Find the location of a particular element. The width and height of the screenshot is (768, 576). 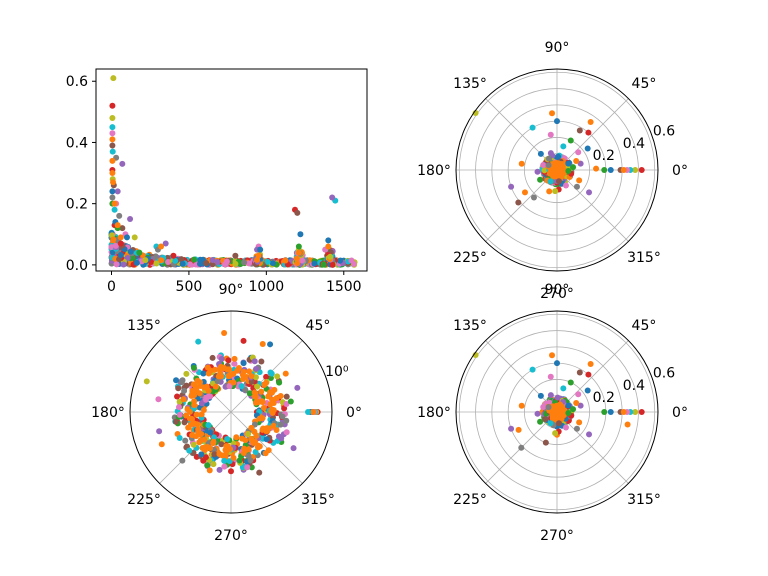

theta-tick-label: 180° is located at coordinates (434, 171).